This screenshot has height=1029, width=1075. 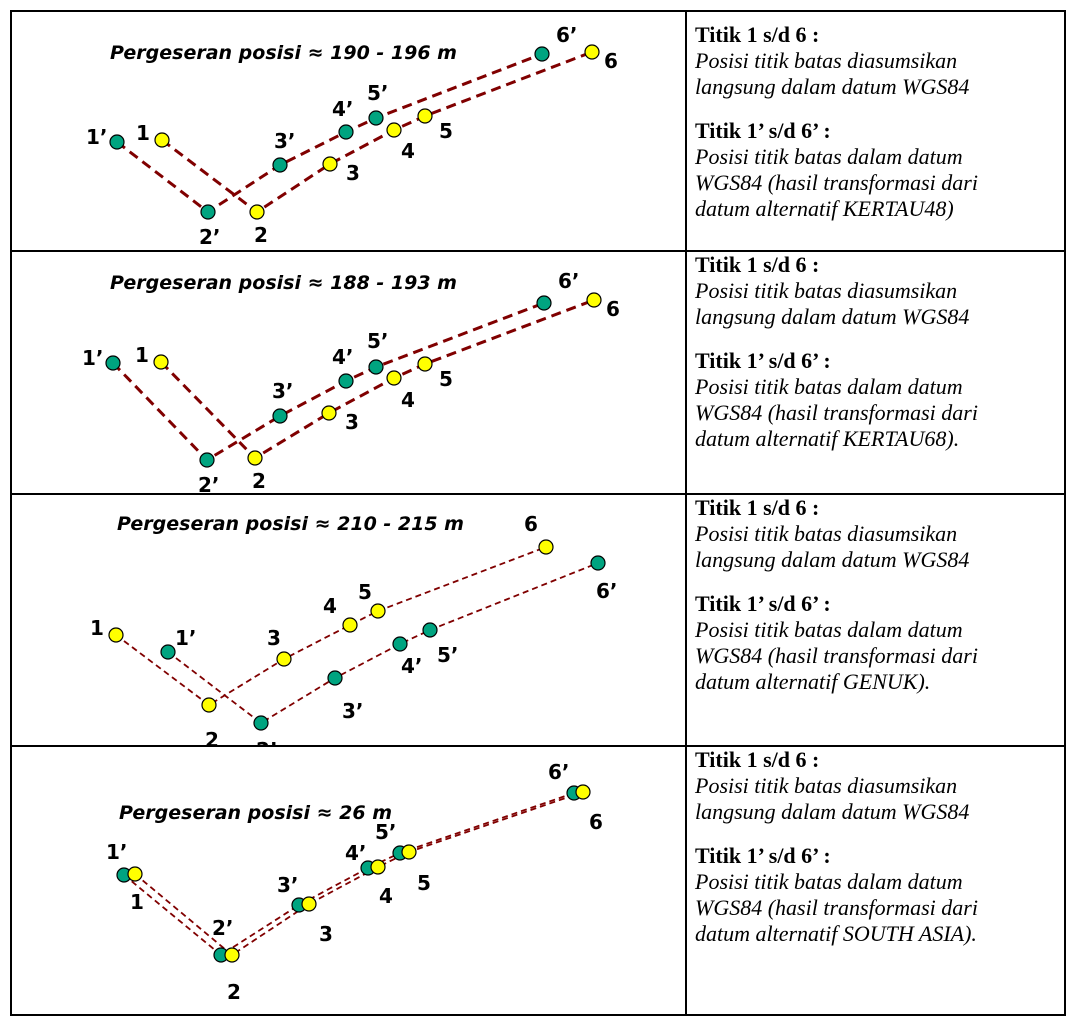 What do you see at coordinates (290, 524) in the screenshot?
I see `shift-caption: Pergeseran posisi ≈ 210 - 215 m` at bounding box center [290, 524].